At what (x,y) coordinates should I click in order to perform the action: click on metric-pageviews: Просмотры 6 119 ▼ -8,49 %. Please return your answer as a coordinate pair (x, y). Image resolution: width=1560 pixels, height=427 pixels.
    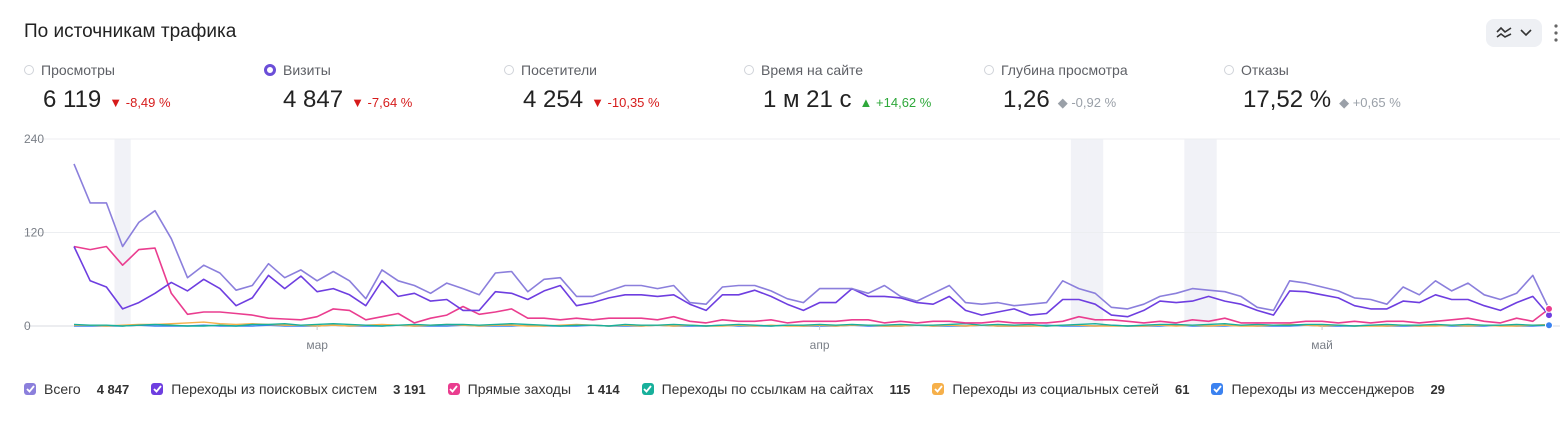
    Looking at the image, I should click on (97, 87).